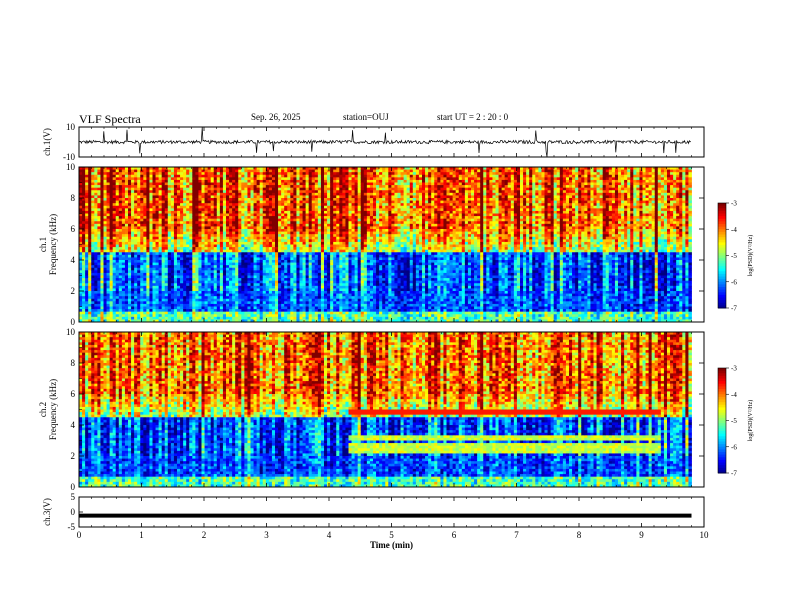 The width and height of the screenshot is (792, 612). What do you see at coordinates (43, 244) in the screenshot?
I see `ch1-channel-label: ch.1` at bounding box center [43, 244].